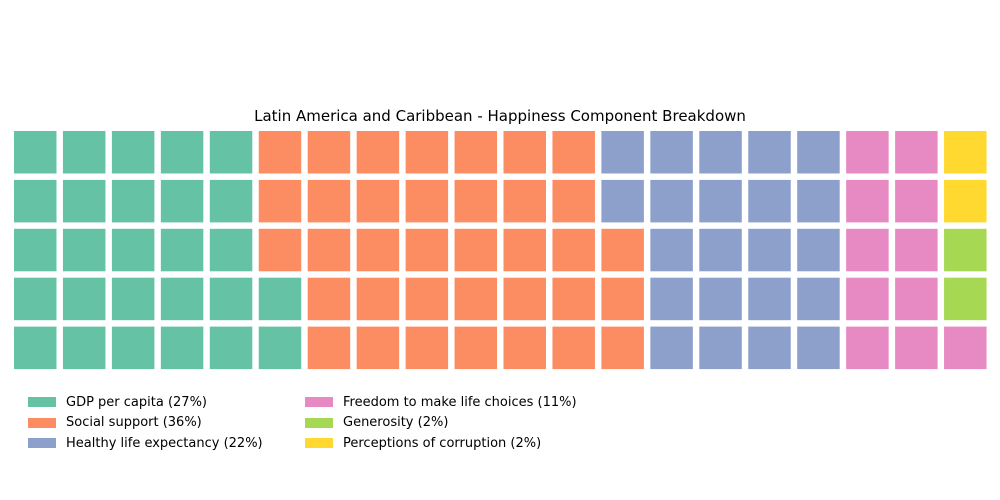  I want to click on legend-label-health: Healthy life expectancy (22%), so click(164, 443).